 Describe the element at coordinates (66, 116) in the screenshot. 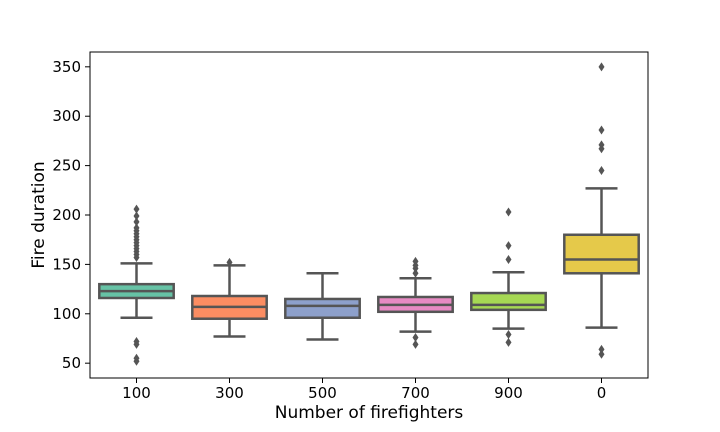

I see `y-tick-label: 300` at that location.